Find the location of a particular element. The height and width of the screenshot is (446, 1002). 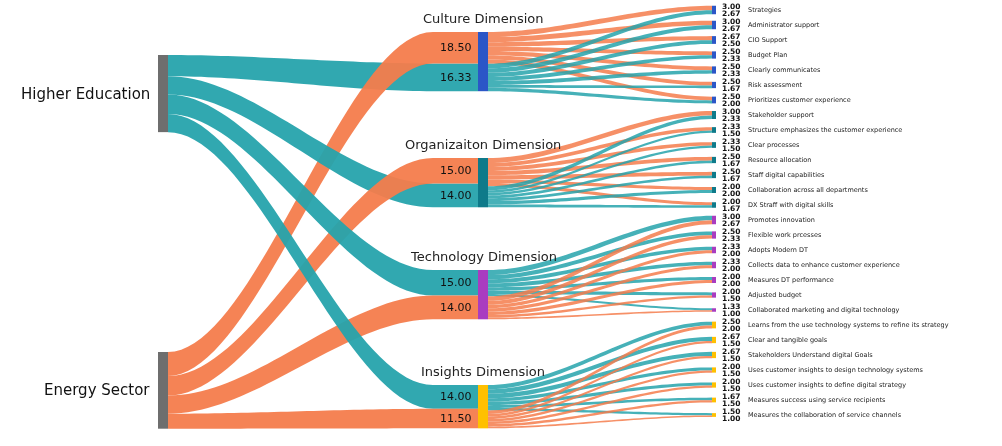

series-label: Higher Education is located at coordinates (86, 94).